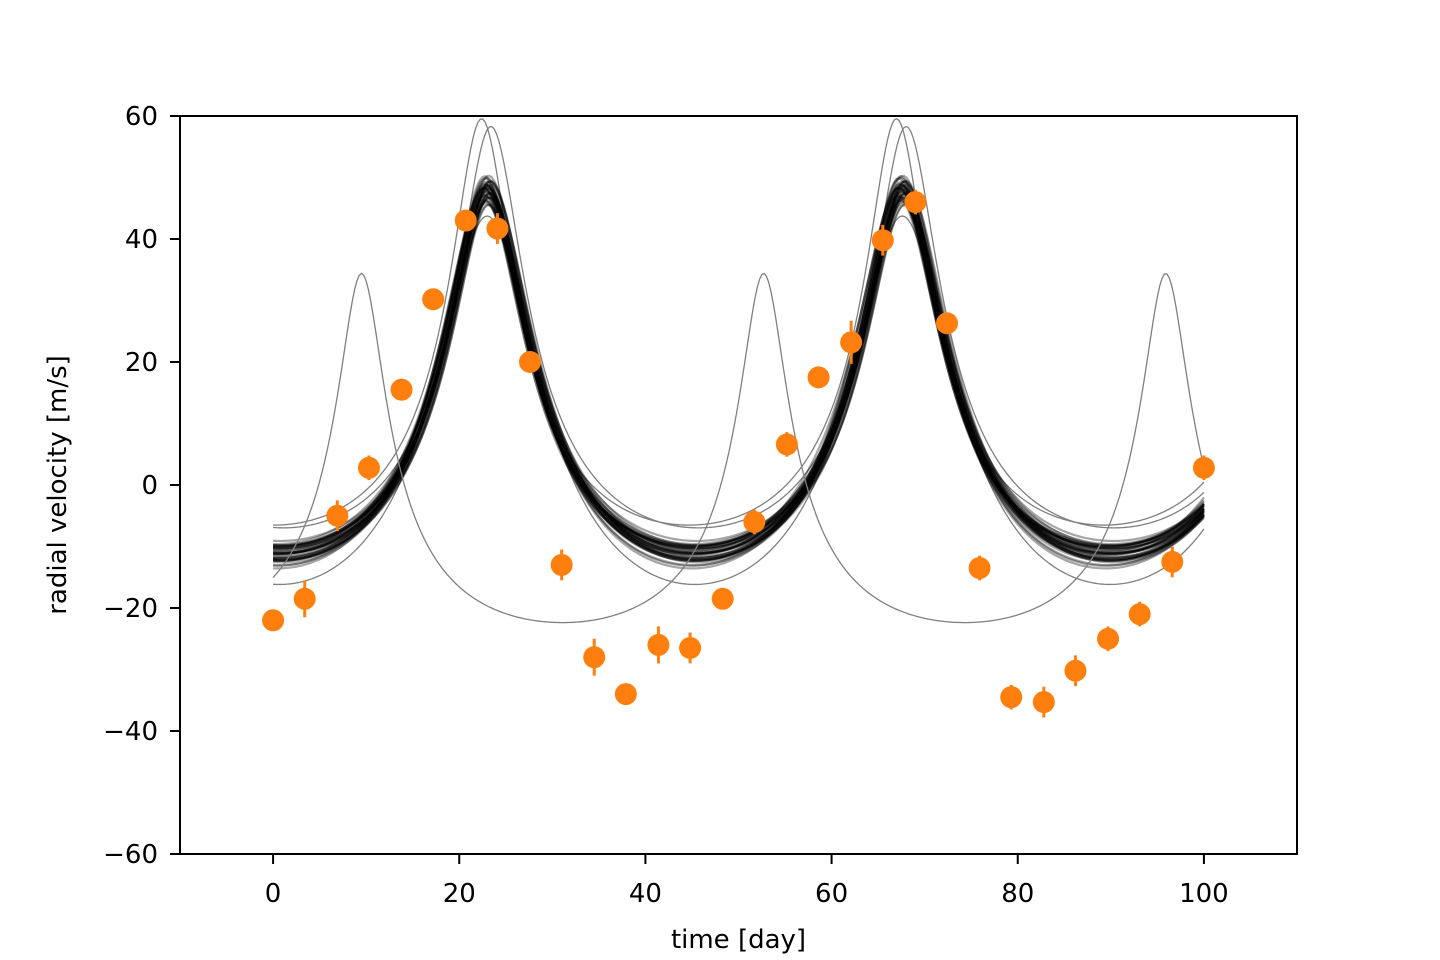 The height and width of the screenshot is (960, 1440). Describe the element at coordinates (130, 609) in the screenshot. I see `y-tick-label: −20` at that location.